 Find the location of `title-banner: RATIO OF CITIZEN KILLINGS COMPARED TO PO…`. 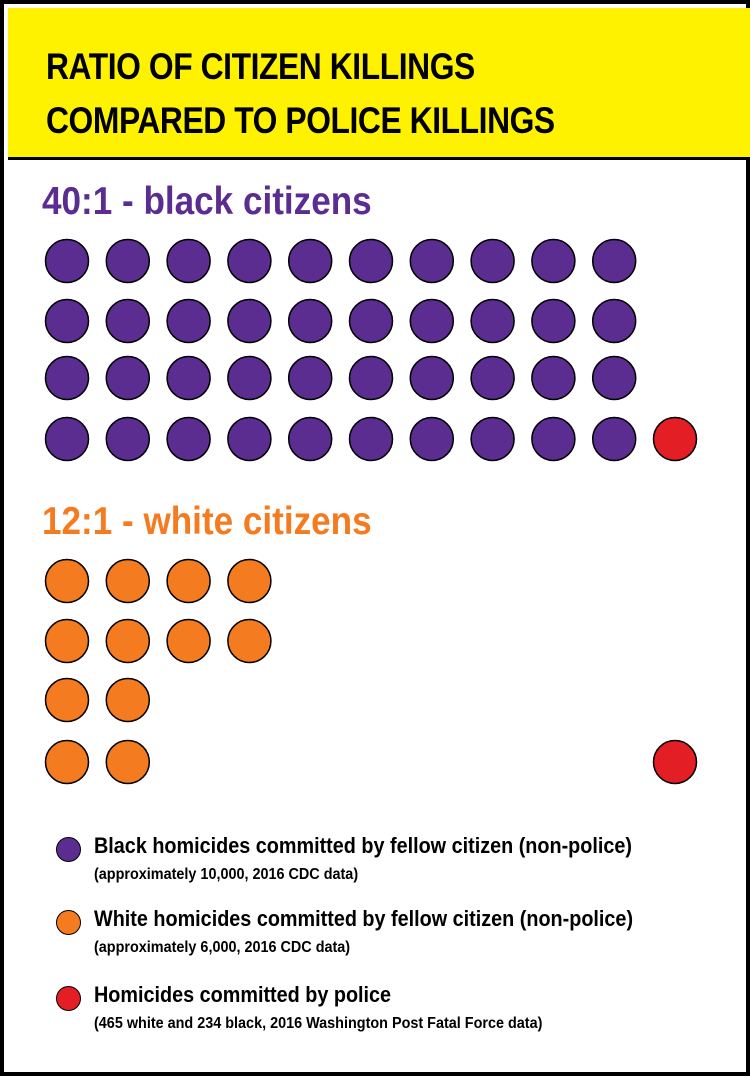

title-banner: RATIO OF CITIZEN KILLINGS COMPARED TO PO… is located at coordinates (379, 84).